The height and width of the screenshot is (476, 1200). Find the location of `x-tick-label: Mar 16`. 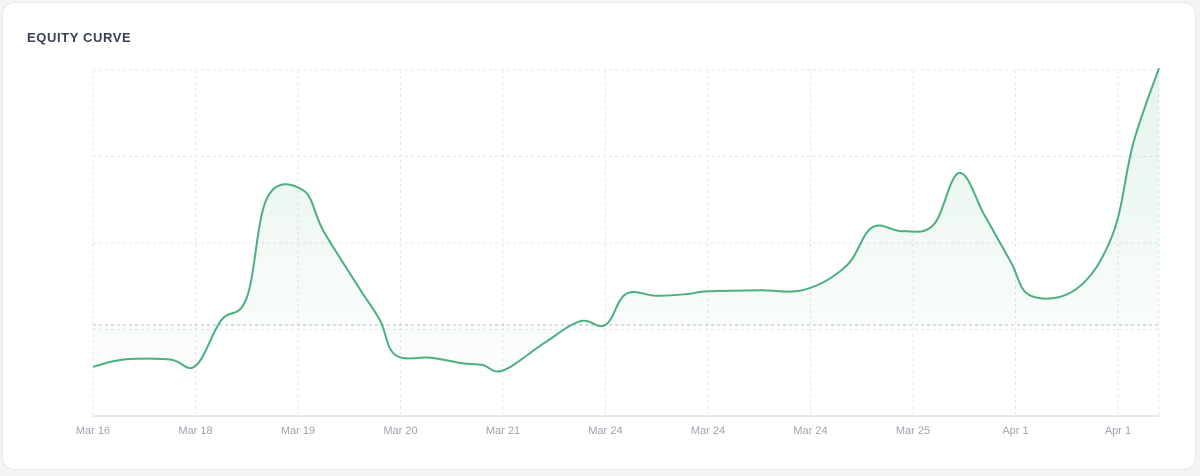

x-tick-label: Mar 16 is located at coordinates (93, 431).